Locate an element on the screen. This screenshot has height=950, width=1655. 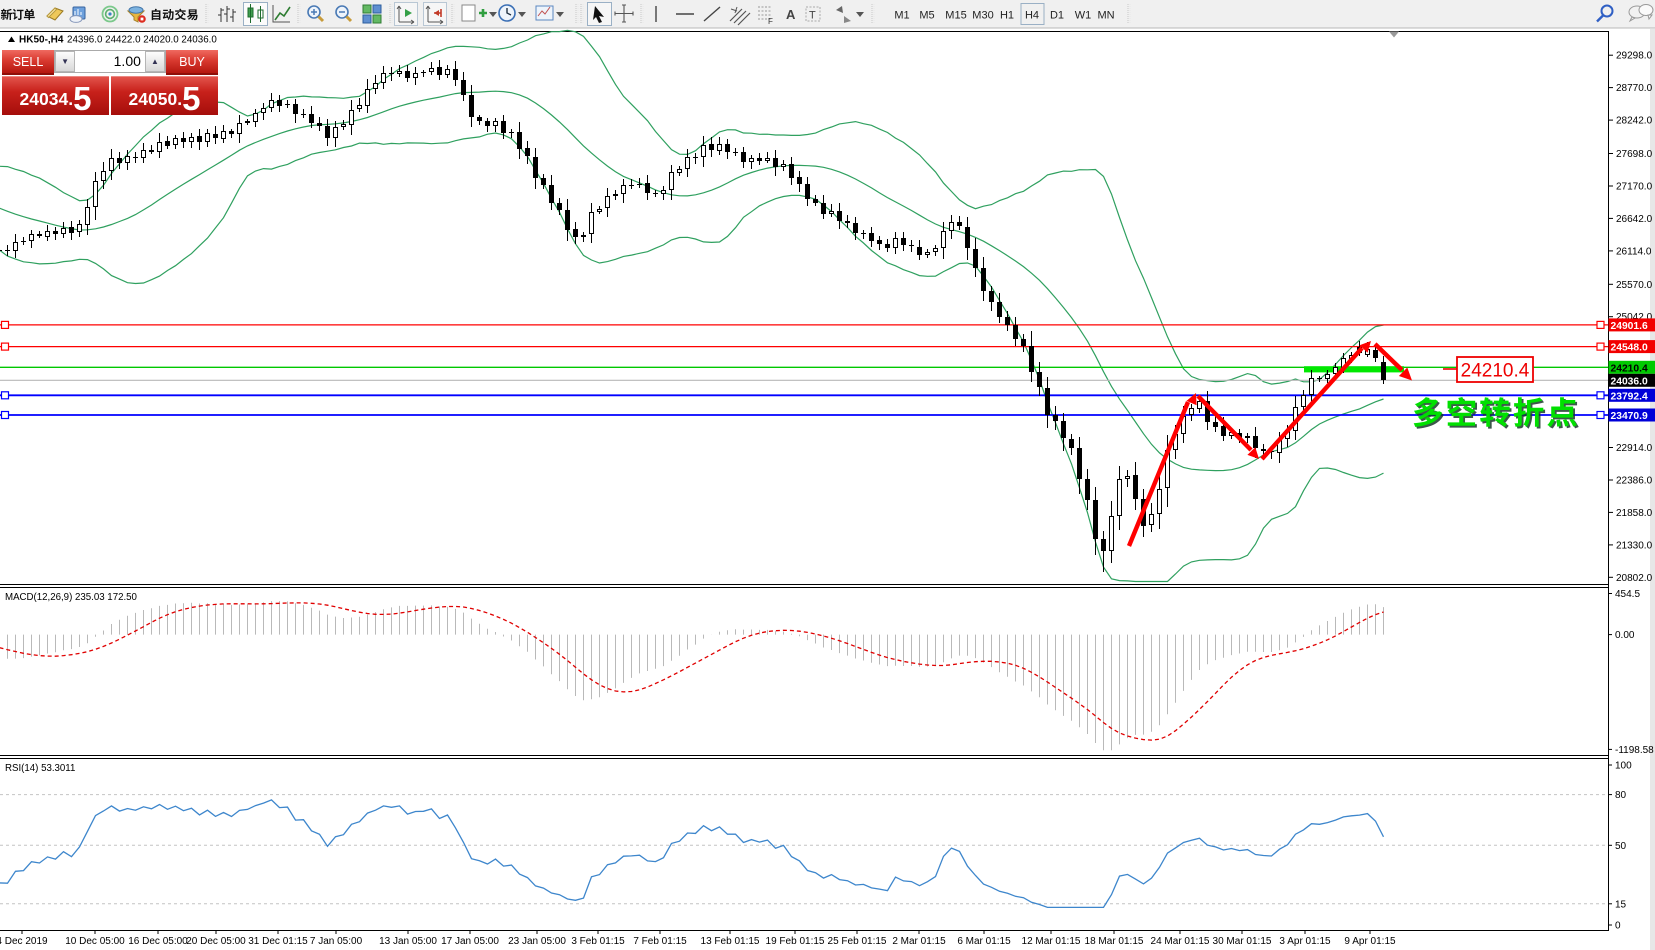
svg-text: 6 Mar 01:15 is located at coordinates (984, 941).